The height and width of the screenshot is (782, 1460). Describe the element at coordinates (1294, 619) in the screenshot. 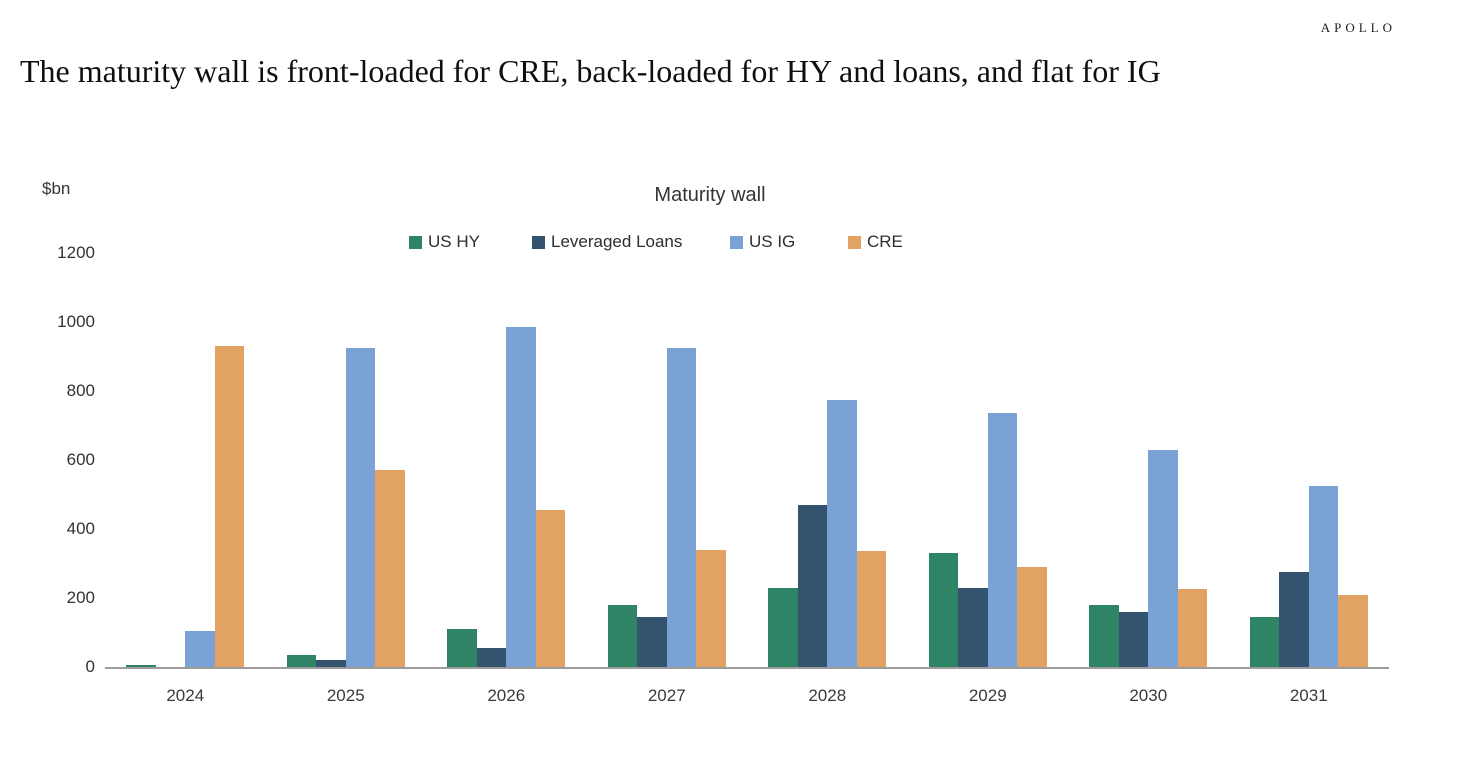

I see `bar-leveraged-loans-2031` at that location.